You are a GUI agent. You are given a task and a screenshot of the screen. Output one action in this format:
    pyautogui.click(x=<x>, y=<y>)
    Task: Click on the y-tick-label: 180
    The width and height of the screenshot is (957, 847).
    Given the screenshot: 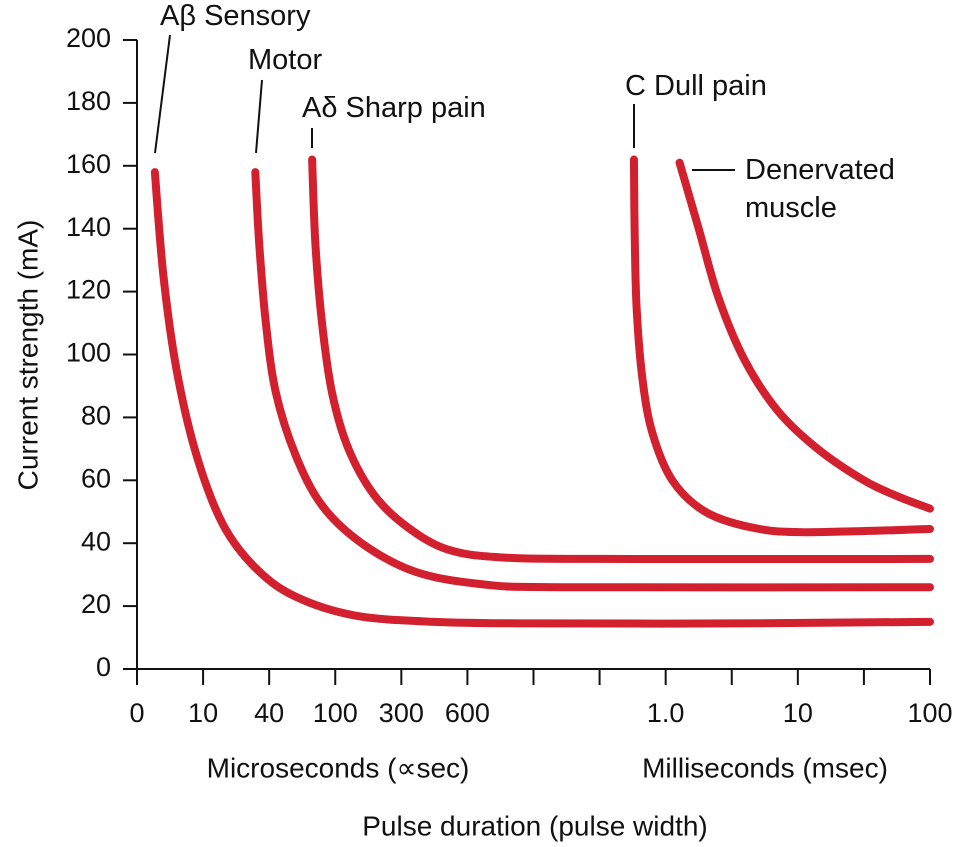 What is the action you would take?
    pyautogui.click(x=88, y=101)
    